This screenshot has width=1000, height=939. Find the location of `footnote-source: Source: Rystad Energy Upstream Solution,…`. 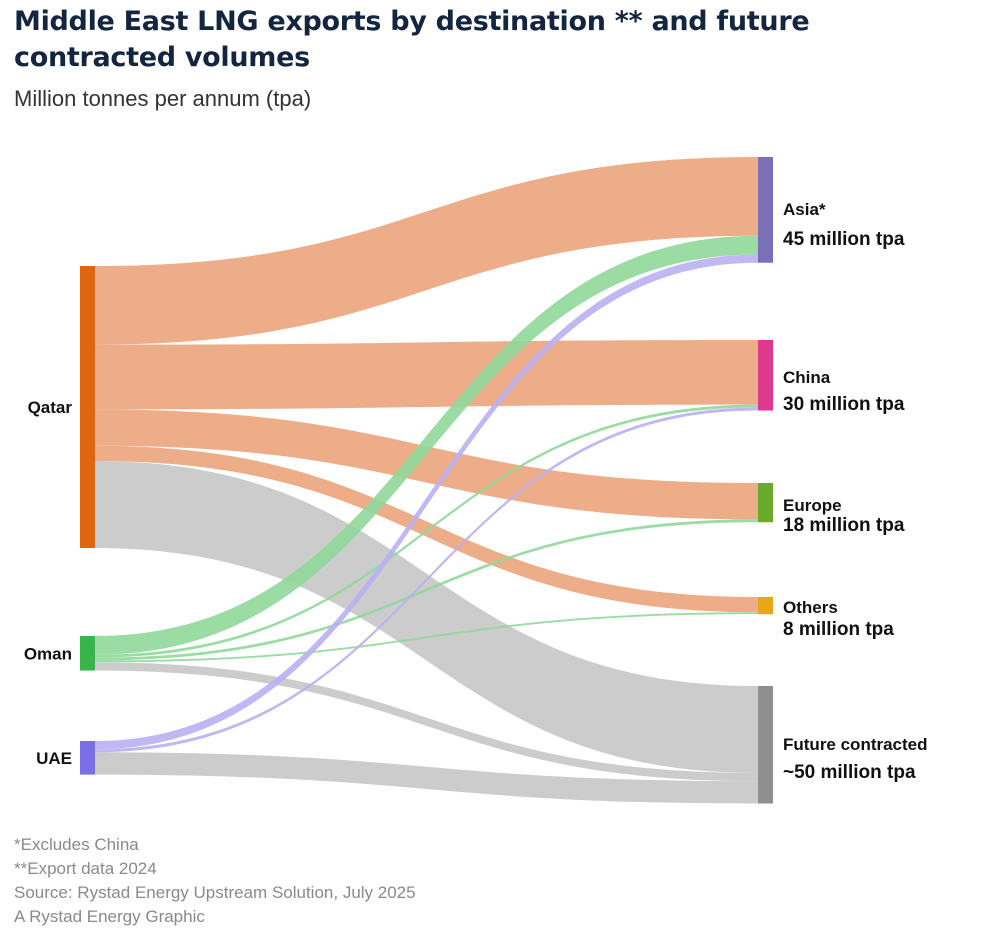

footnote-source: Source: Rystad Energy Upstream Solution,… is located at coordinates (215, 892).